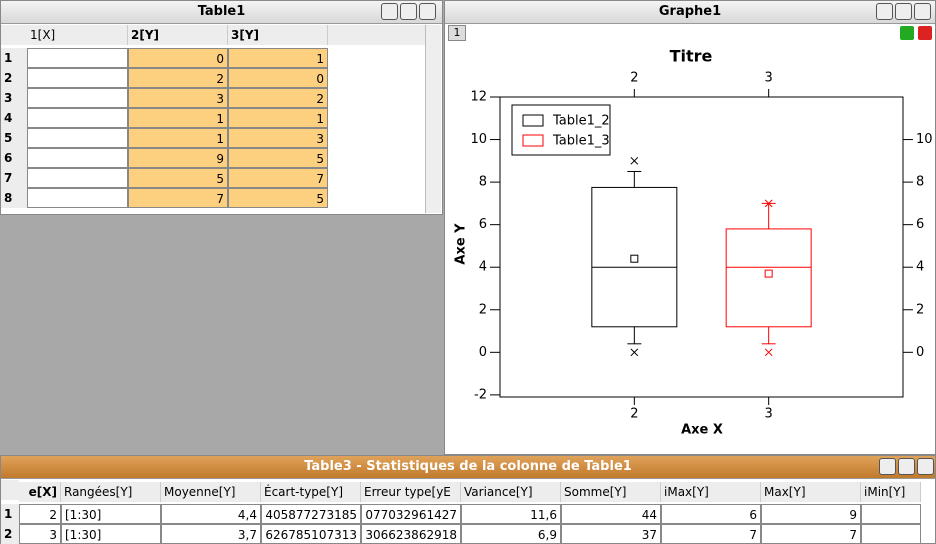 The image size is (936, 544). I want to click on row-header: 5, so click(14, 138).